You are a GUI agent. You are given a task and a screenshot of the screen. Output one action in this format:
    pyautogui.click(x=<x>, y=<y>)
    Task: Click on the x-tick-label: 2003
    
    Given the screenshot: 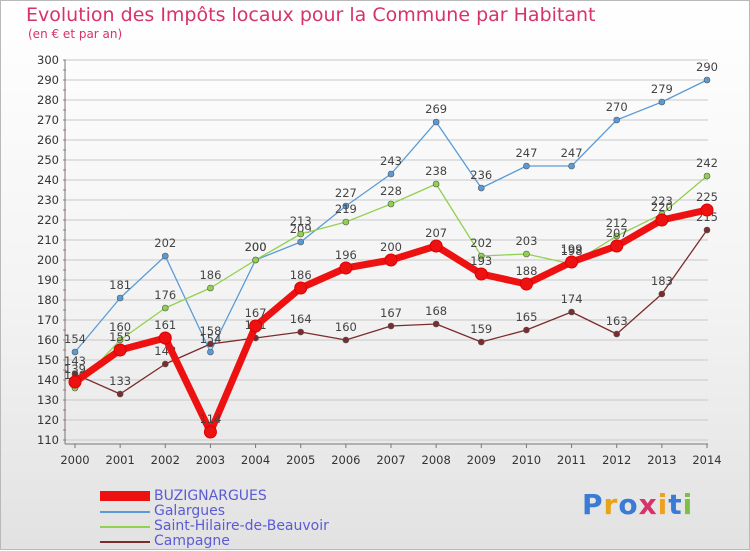 What is the action you would take?
    pyautogui.click(x=210, y=460)
    